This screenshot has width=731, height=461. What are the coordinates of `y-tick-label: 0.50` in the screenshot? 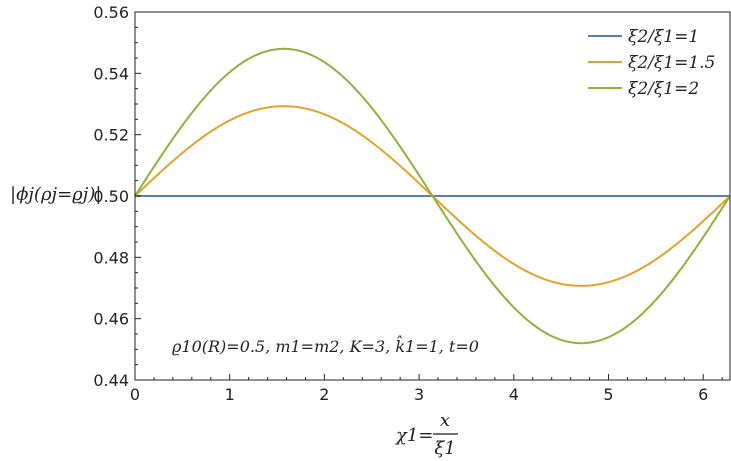 It's located at (111, 196).